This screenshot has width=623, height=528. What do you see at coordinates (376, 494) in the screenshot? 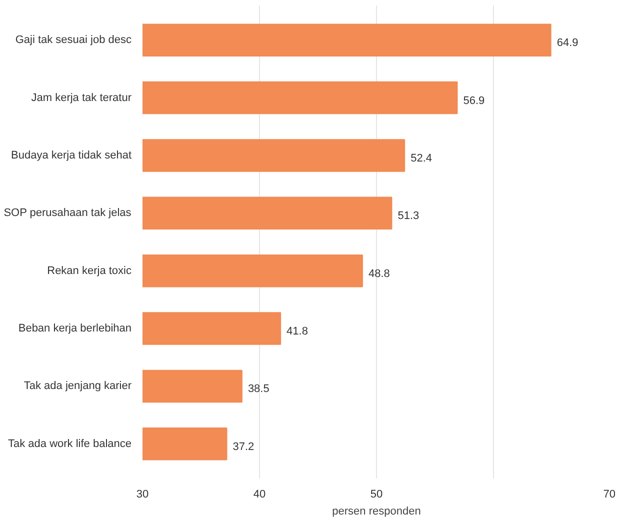
I see `x-tick-label: 50` at bounding box center [376, 494].